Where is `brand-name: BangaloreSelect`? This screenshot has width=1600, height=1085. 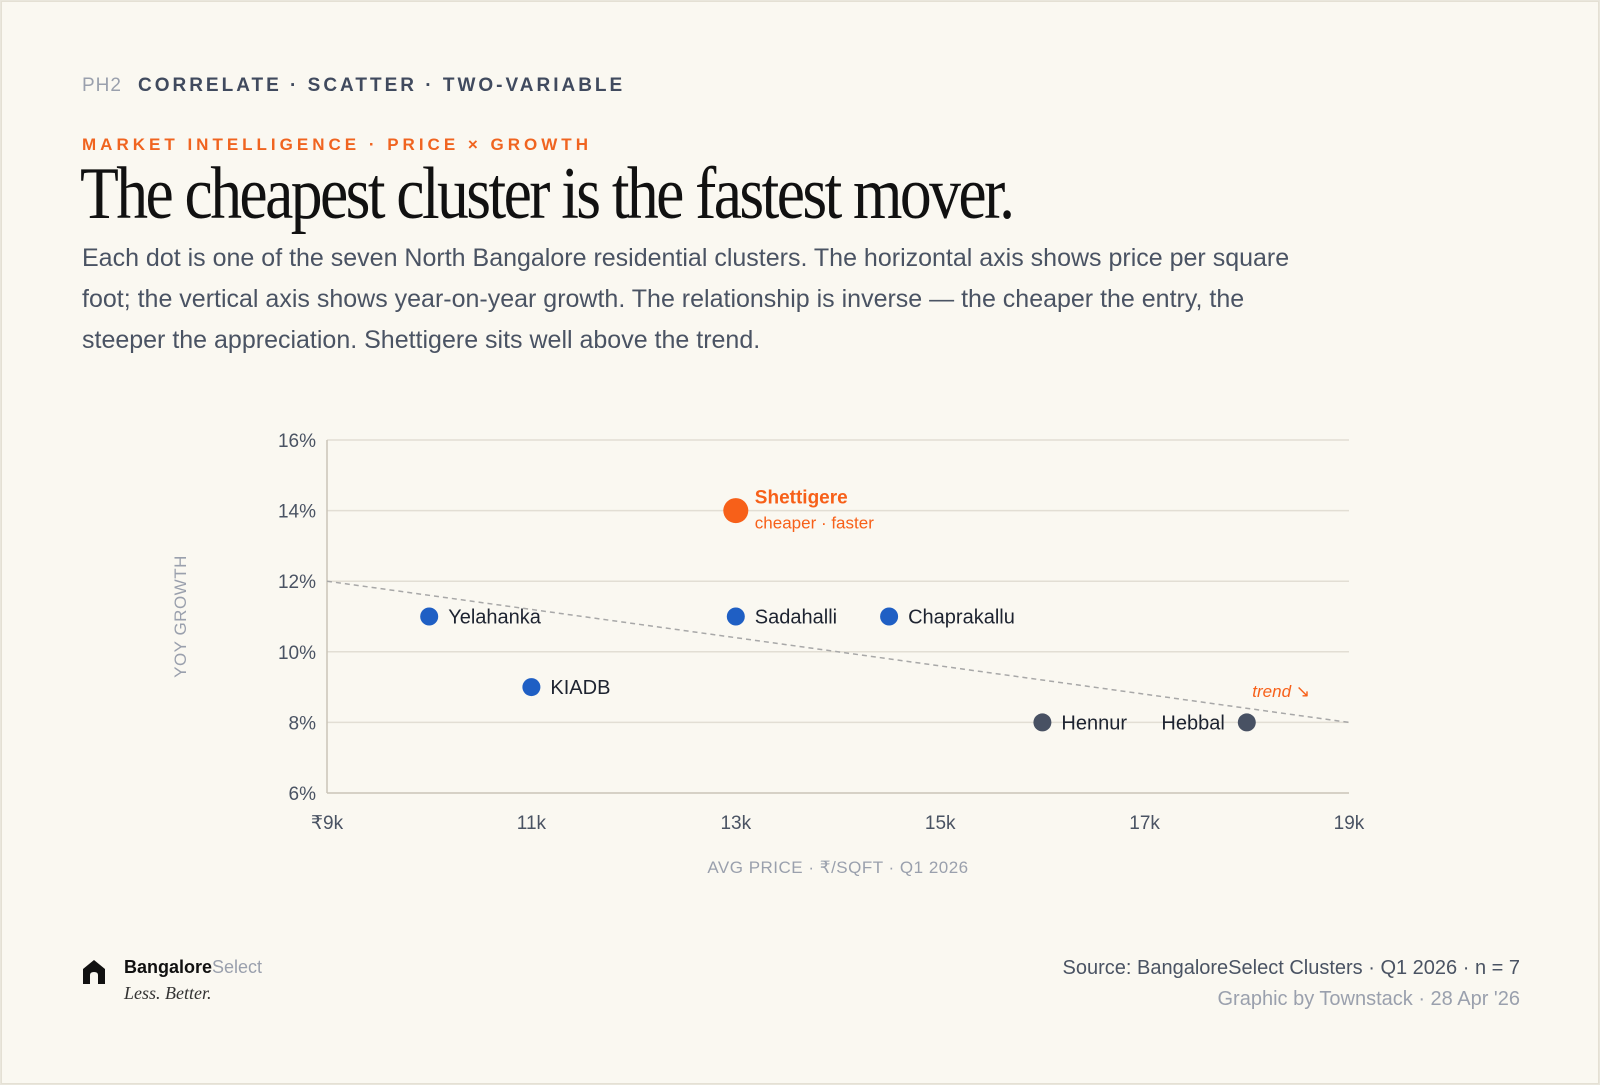
brand-name: BangaloreSelect is located at coordinates (193, 967).